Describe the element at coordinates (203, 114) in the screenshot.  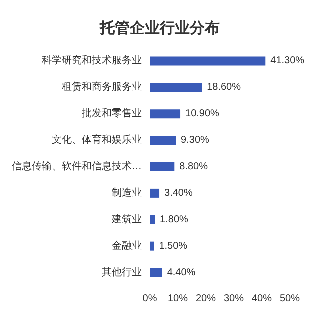
I see `data-label: 10.90%` at that location.